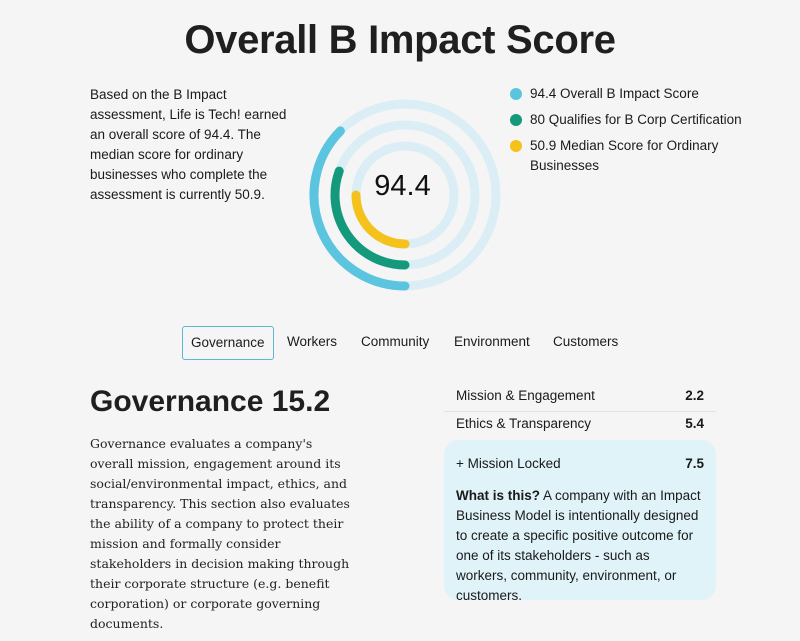 The image size is (800, 641). I want to click on tab-environment: Environment, so click(492, 341).